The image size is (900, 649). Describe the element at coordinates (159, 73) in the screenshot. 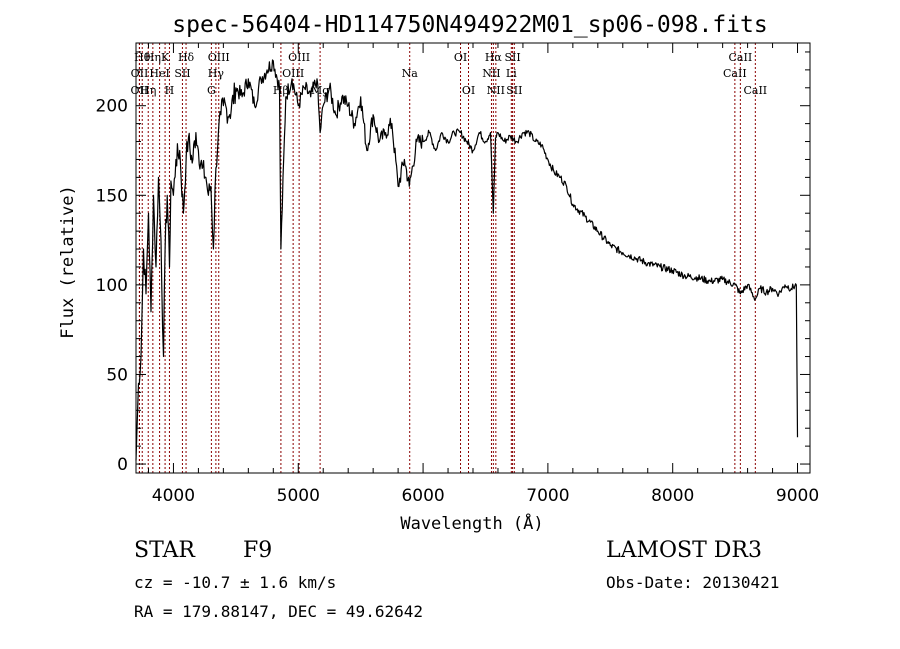

I see `line-marker-label: HeI` at that location.